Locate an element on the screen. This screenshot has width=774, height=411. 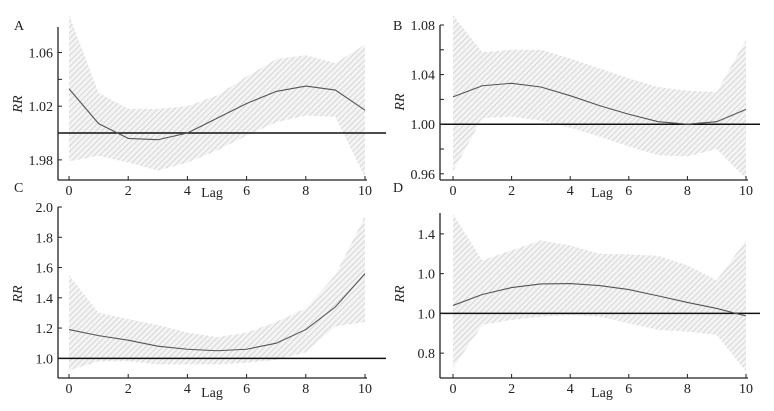
y-tick-label: 1.02 is located at coordinates (41, 107).